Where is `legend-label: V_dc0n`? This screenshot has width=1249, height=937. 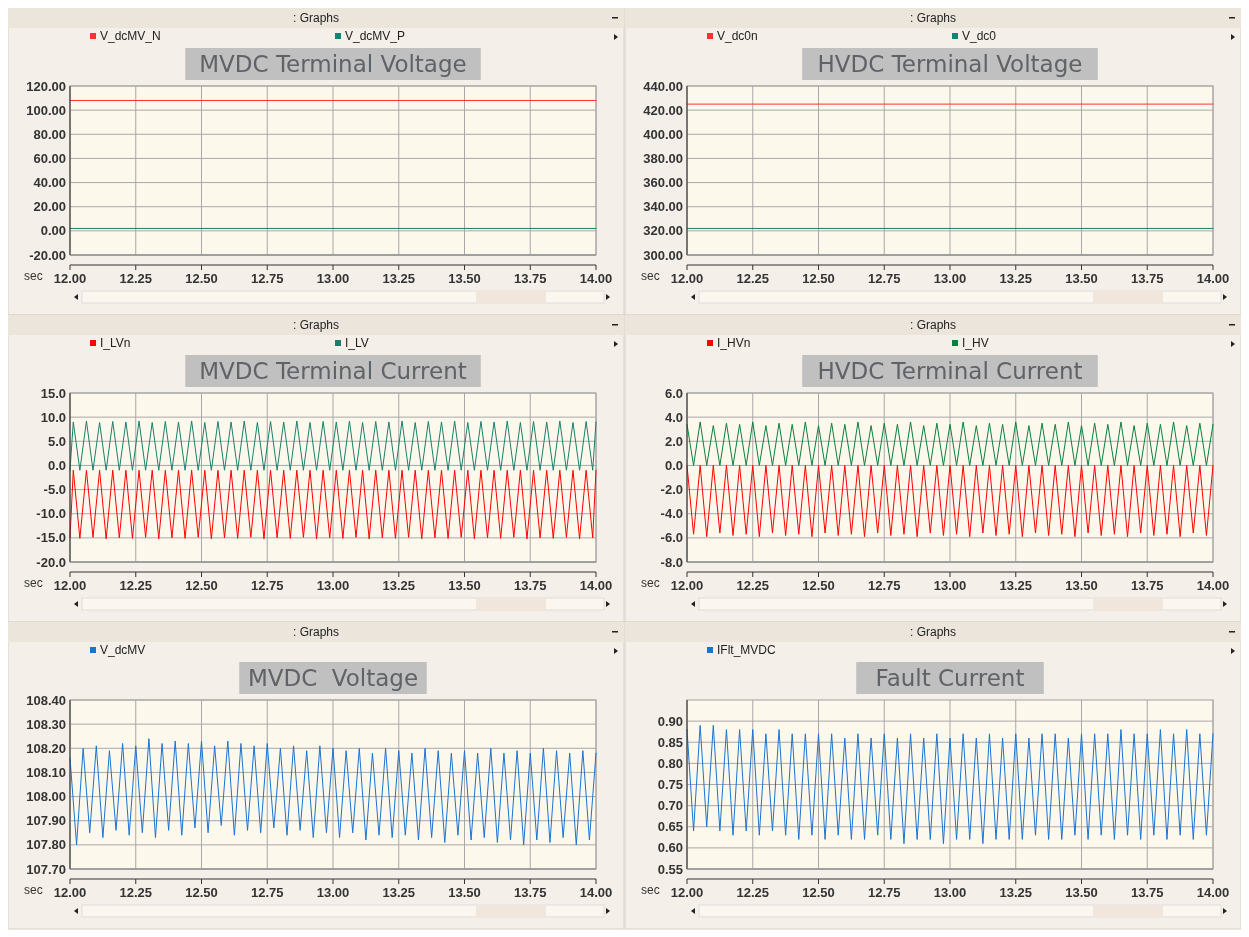
legend-label: V_dc0n is located at coordinates (737, 36).